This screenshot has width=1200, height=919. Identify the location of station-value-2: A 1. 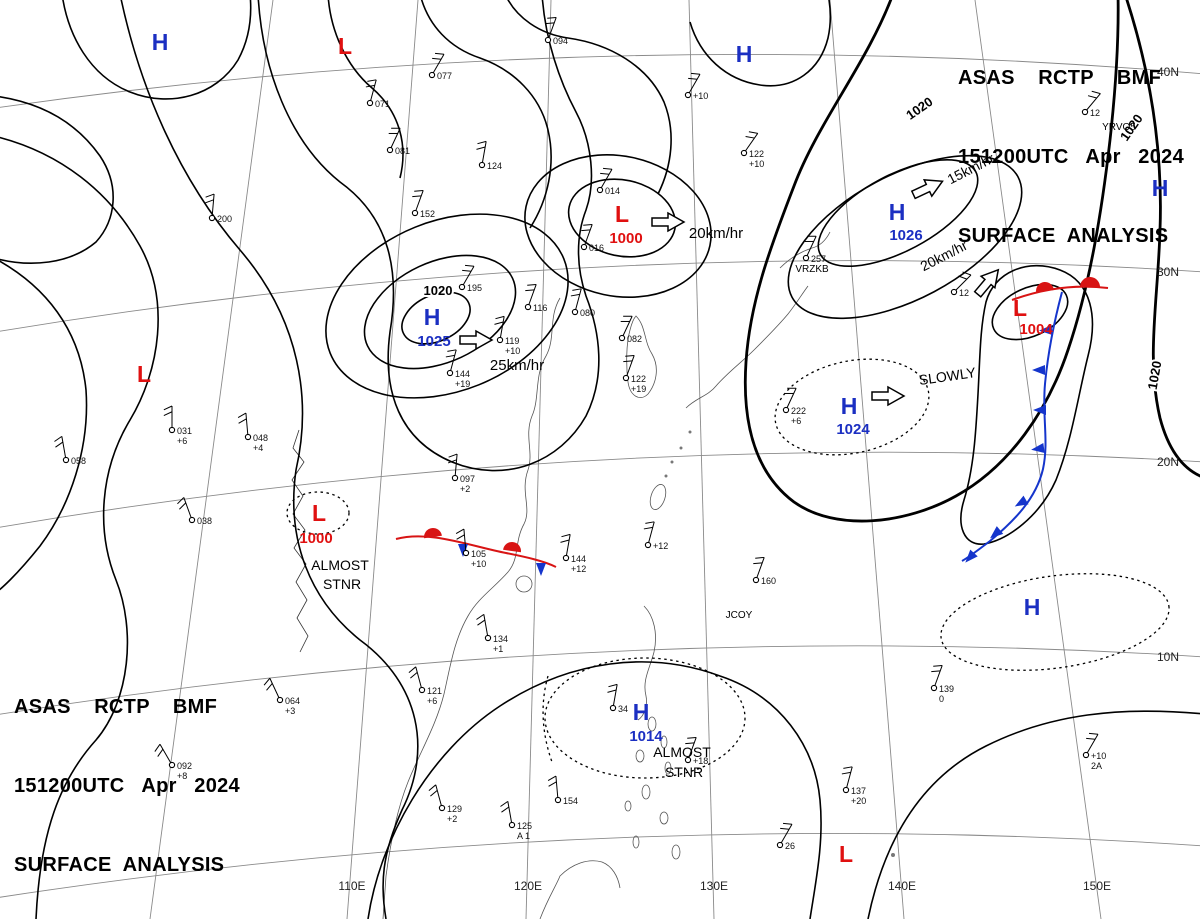
(523, 836).